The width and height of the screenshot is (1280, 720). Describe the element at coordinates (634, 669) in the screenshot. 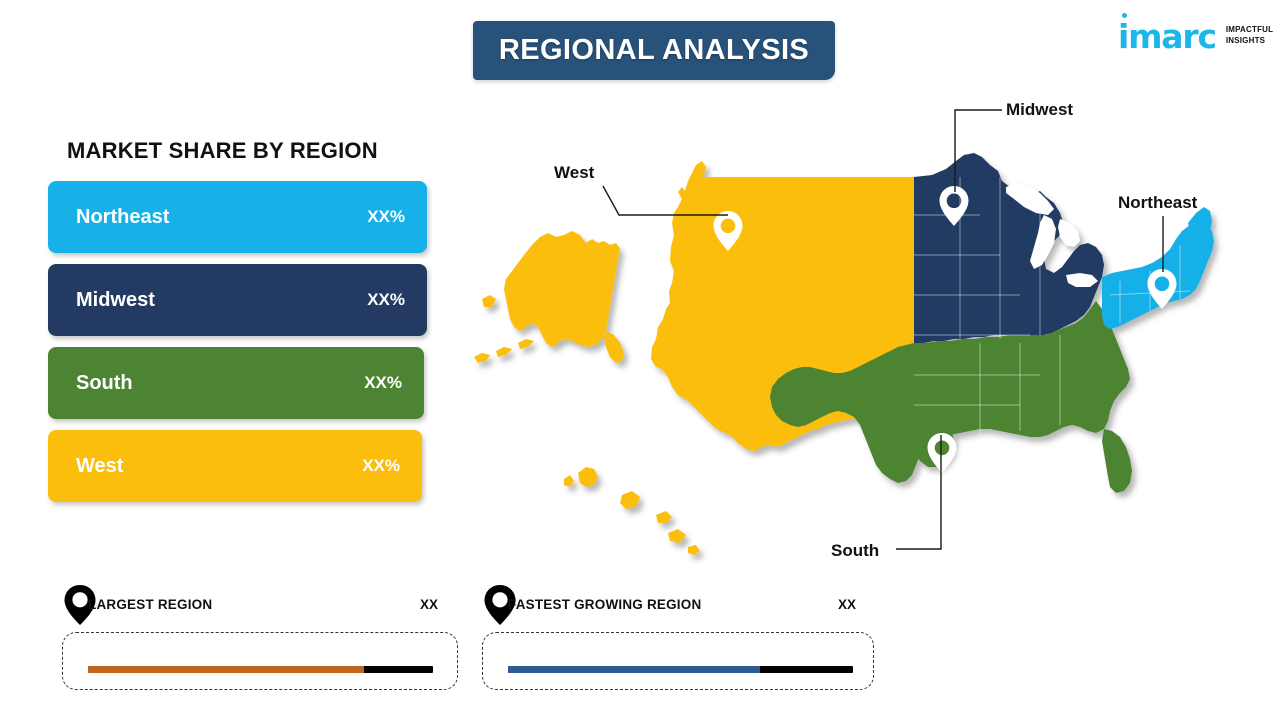

I see `fastest-growing-region-progress-fill` at that location.